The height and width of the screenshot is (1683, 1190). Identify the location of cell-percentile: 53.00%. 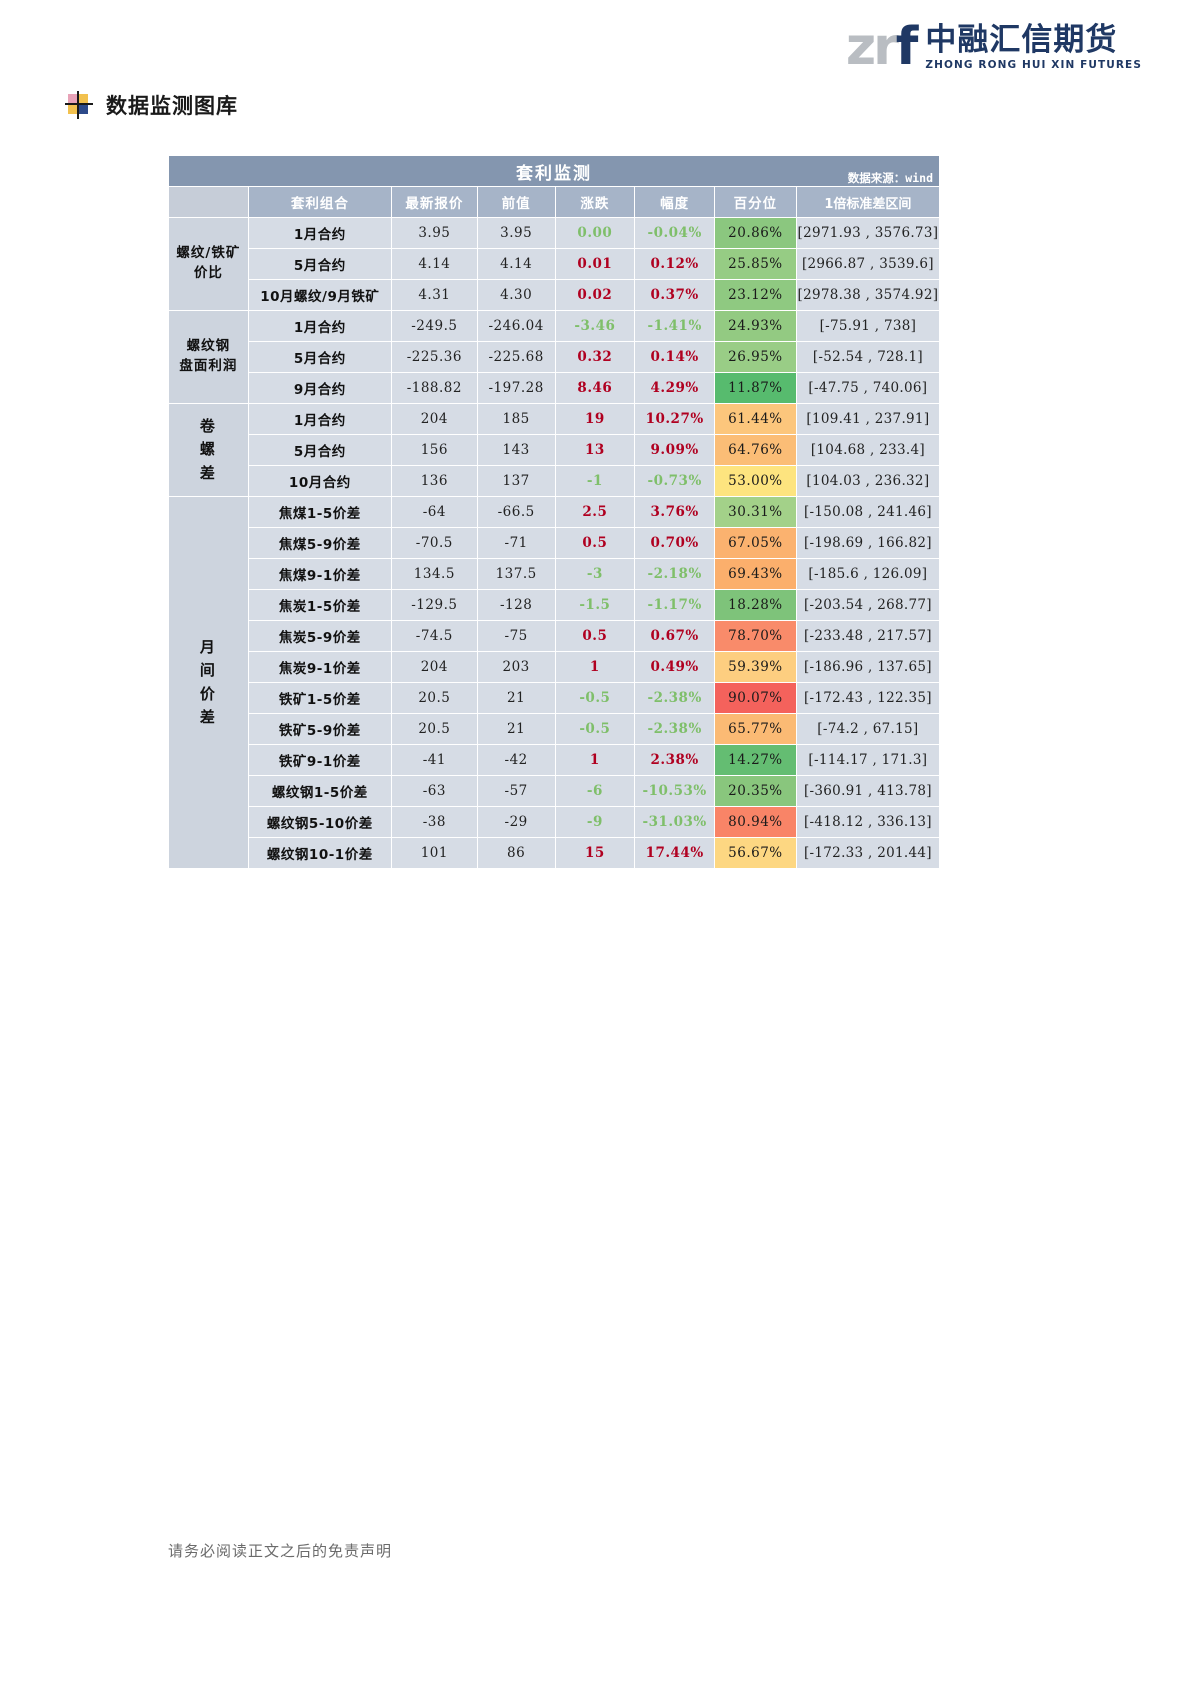
(755, 481).